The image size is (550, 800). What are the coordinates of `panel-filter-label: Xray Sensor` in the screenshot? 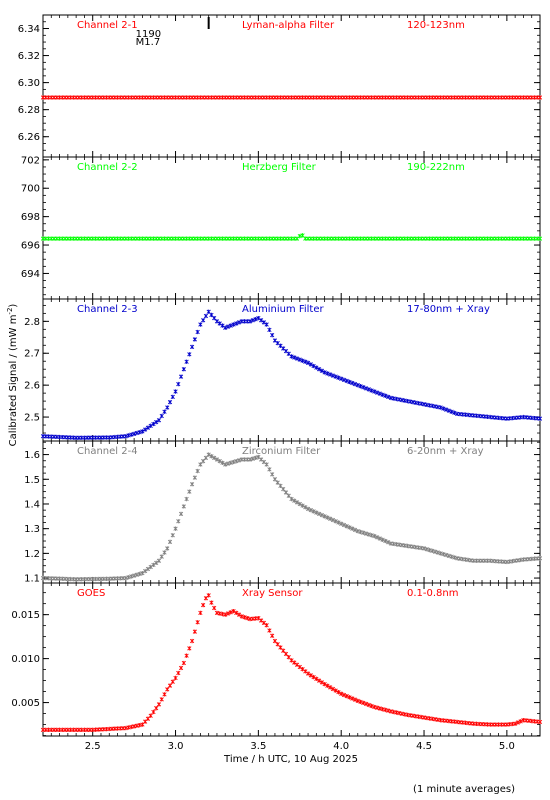 It's located at (272, 593).